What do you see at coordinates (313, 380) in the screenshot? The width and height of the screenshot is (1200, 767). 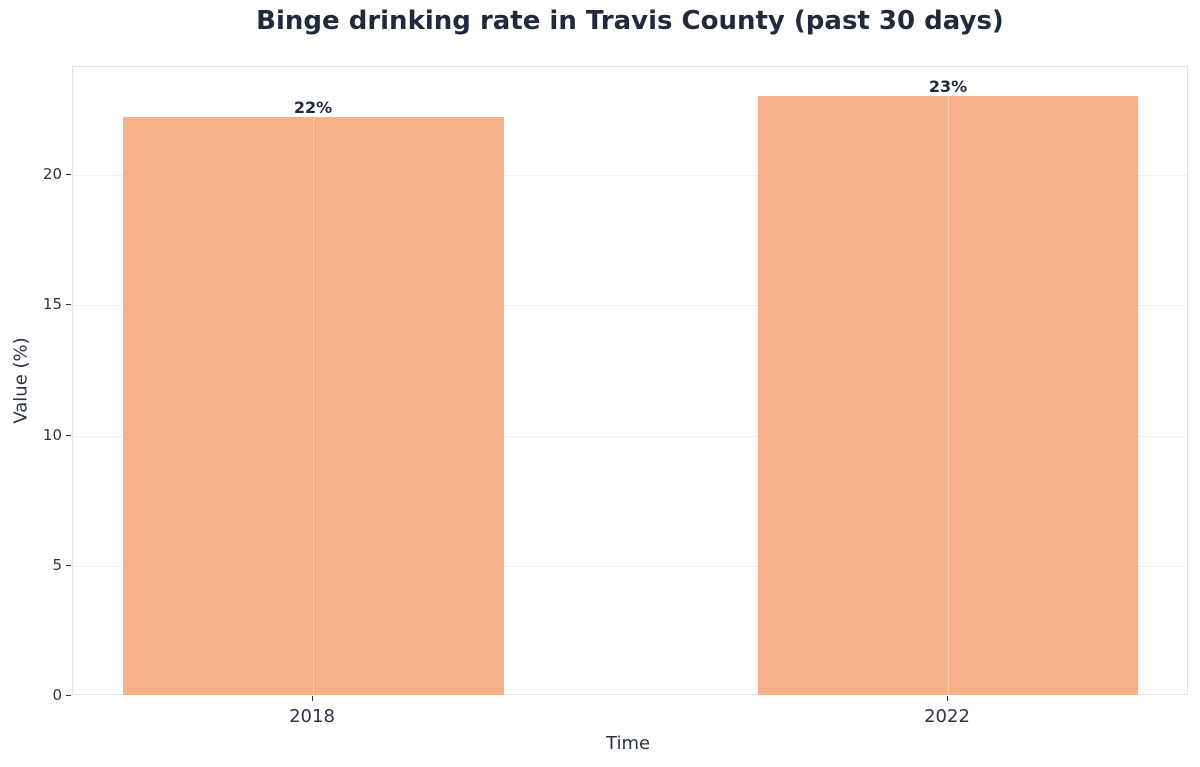 I see `vgridline-2018` at bounding box center [313, 380].